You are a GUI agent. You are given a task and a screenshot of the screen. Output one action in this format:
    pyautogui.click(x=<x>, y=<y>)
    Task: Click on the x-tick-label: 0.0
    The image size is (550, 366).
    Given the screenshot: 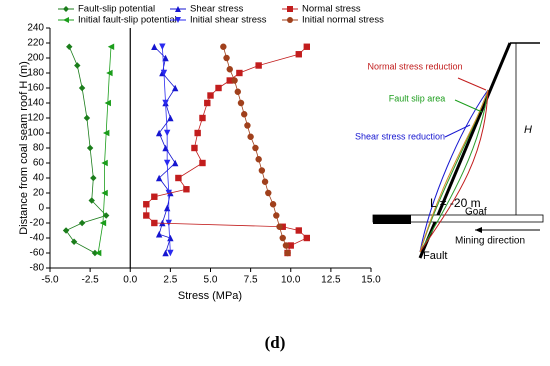 What is the action you would take?
    pyautogui.click(x=130, y=280)
    